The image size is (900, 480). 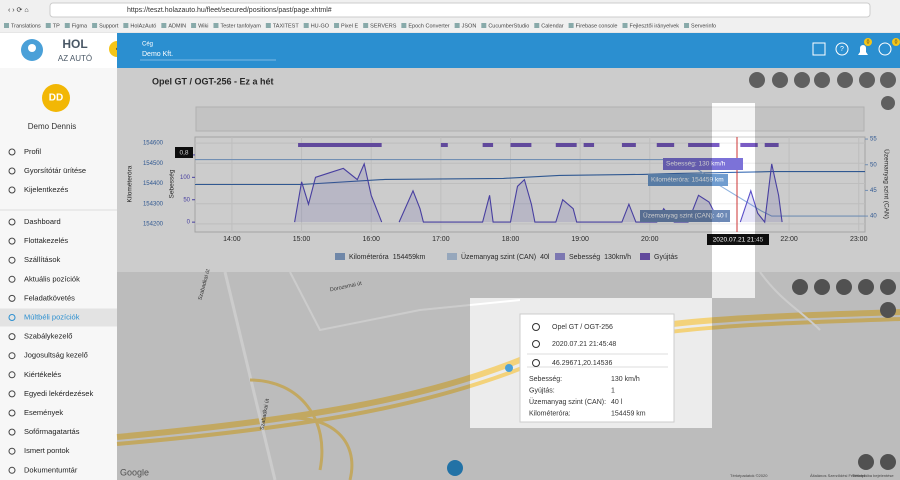 I want to click on menu-item: Egyedi lekérdezések, so click(x=58, y=393).